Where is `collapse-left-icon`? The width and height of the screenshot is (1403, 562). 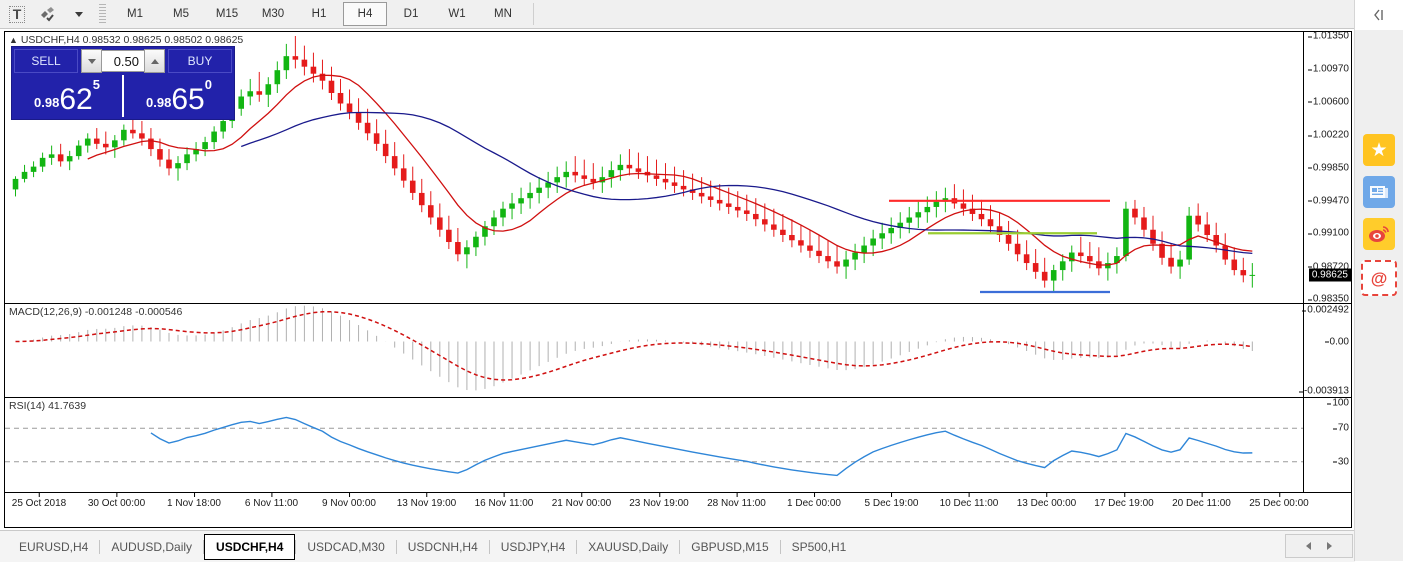
collapse-left-icon is located at coordinates (1378, 15).